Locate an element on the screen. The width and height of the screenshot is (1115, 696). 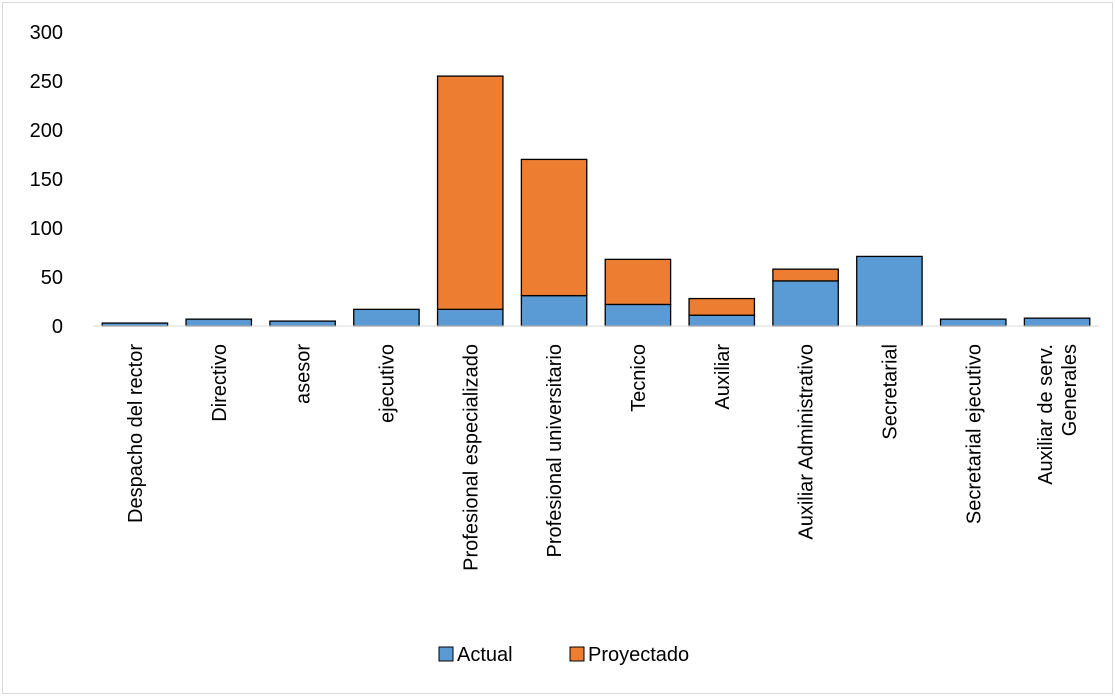
legend: Actual Proyectado is located at coordinates (563, 655).